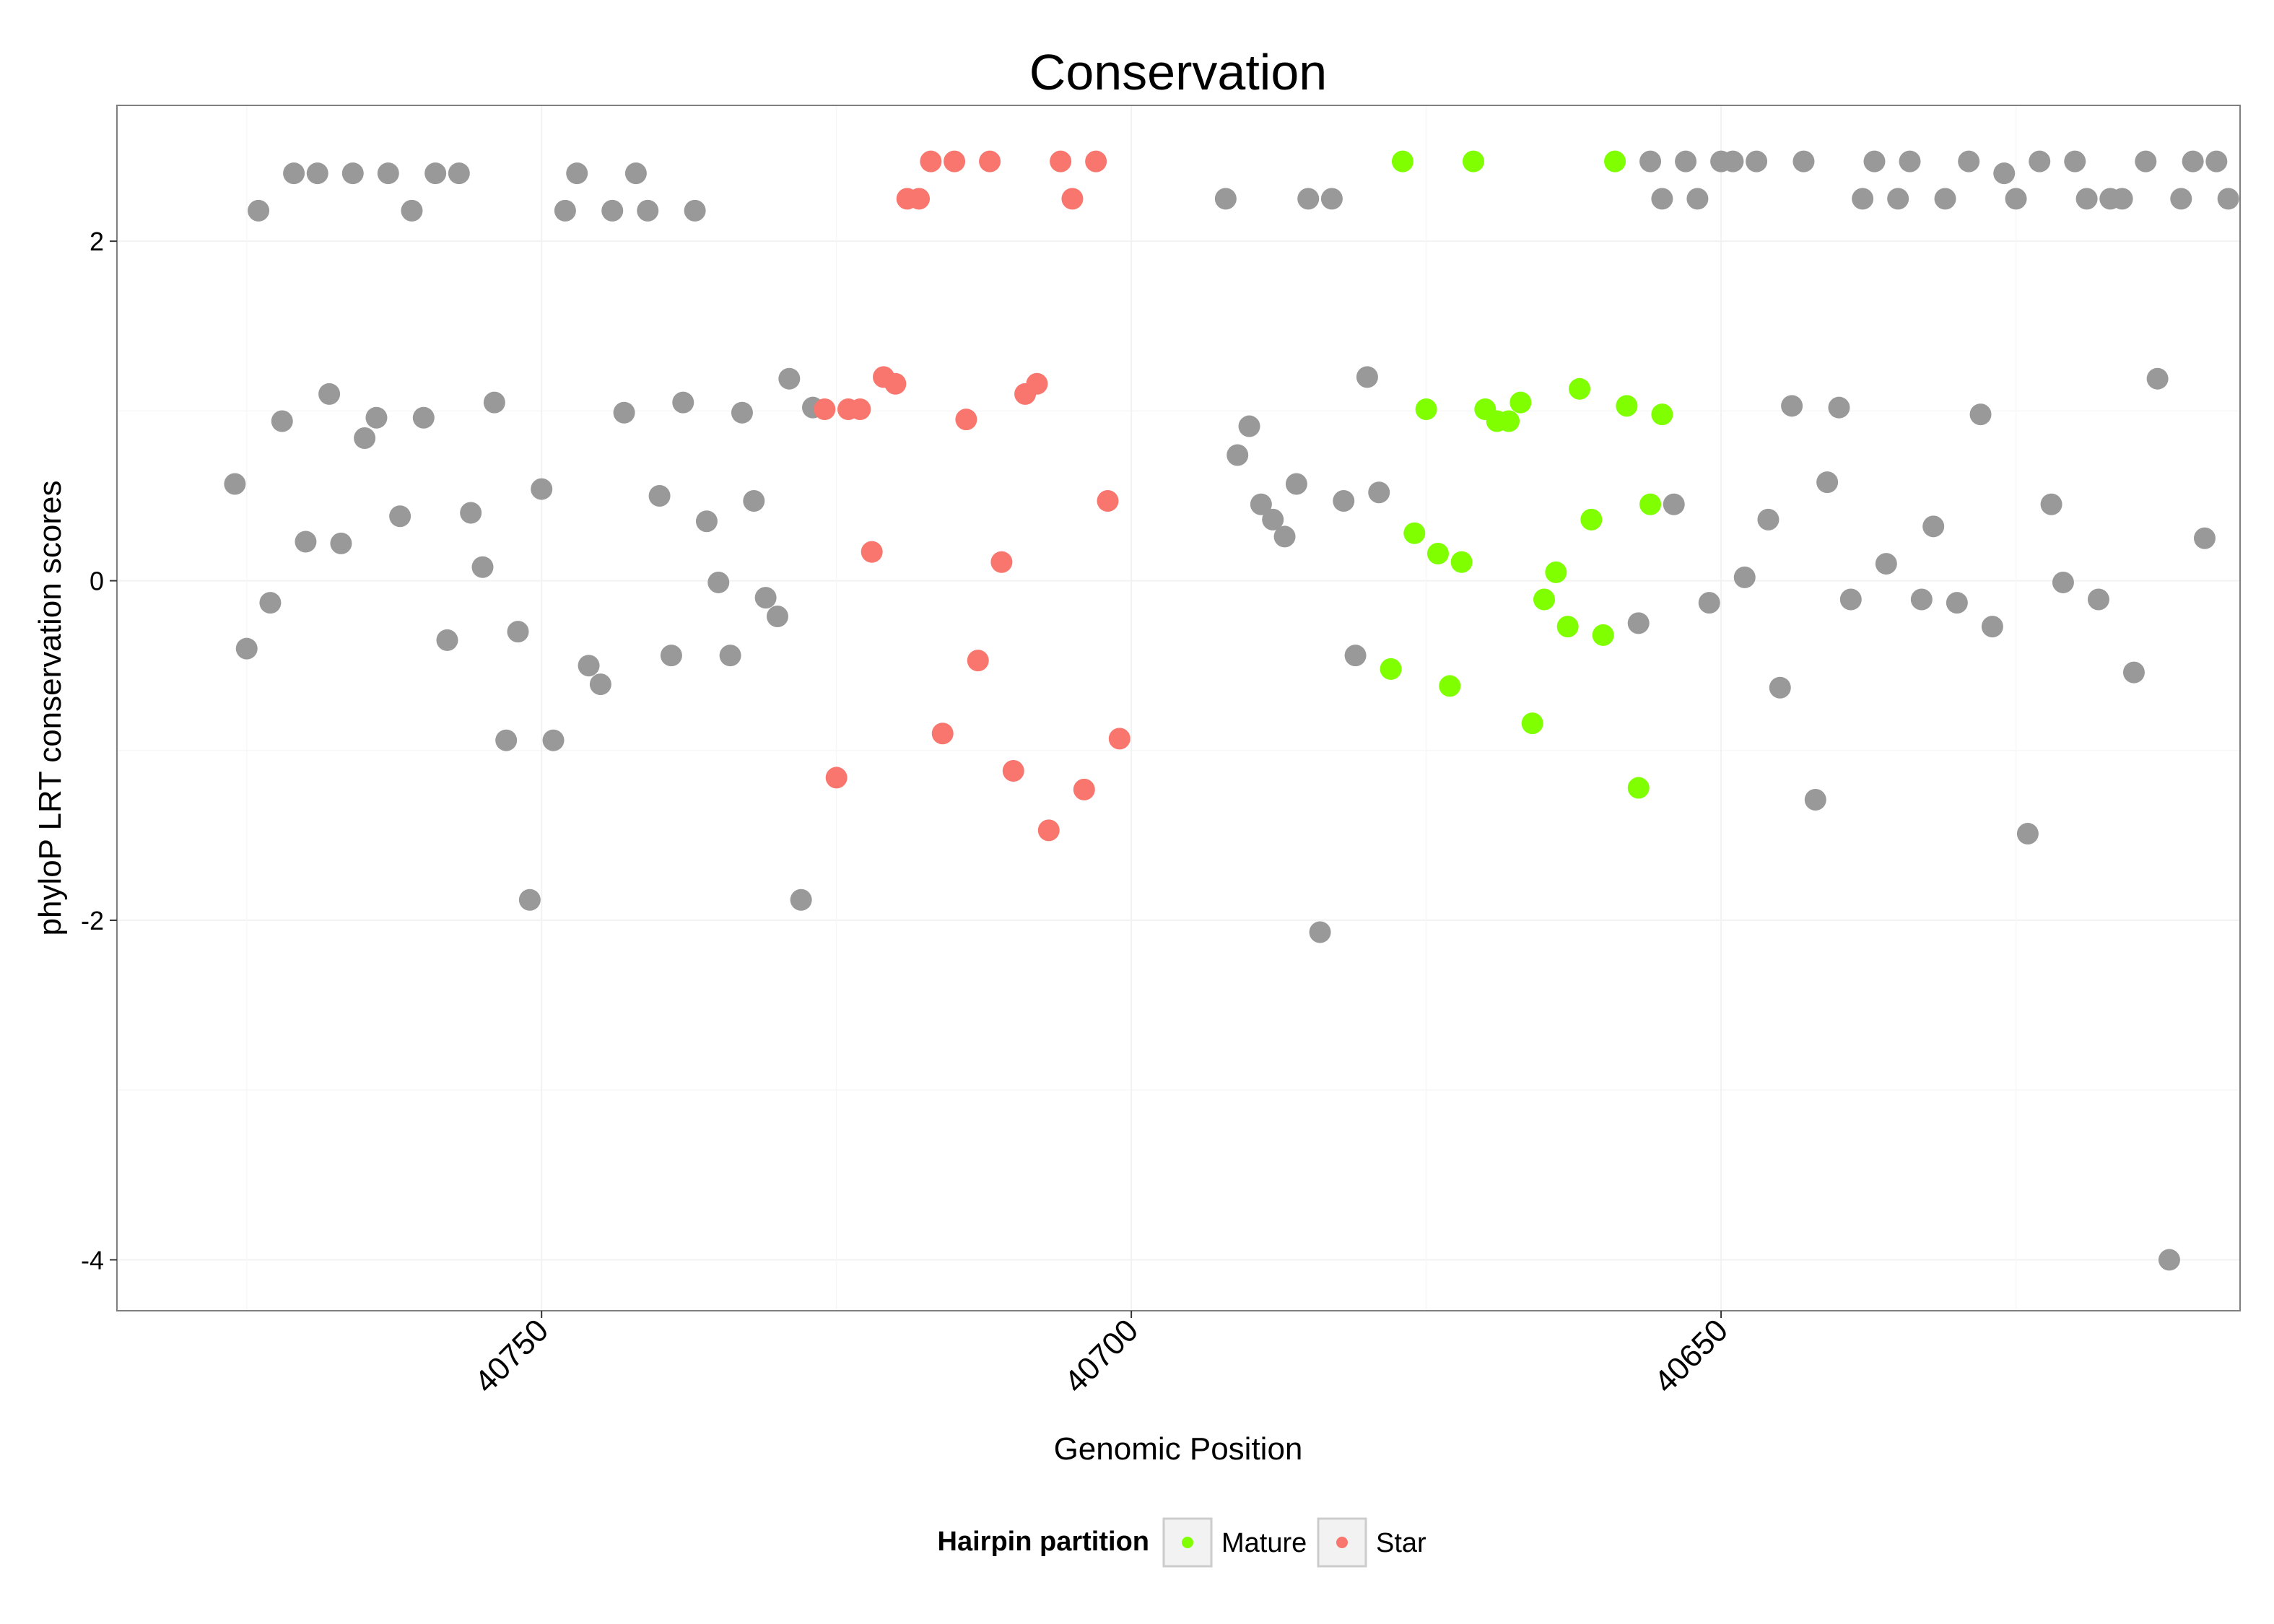  I want to click on x-axis: 40750 40700 40650, so click(1102, 1355).